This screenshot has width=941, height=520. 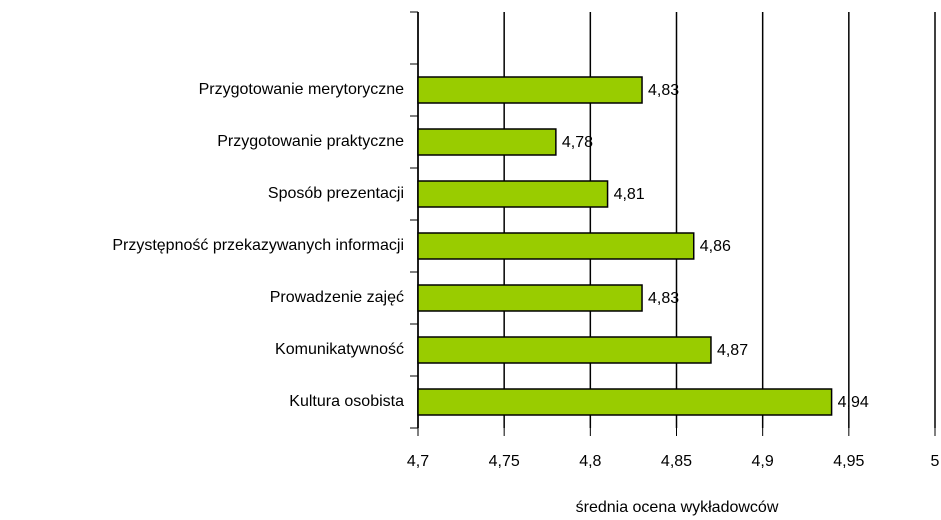 I want to click on x-tick-label: 4,75, so click(x=504, y=461).